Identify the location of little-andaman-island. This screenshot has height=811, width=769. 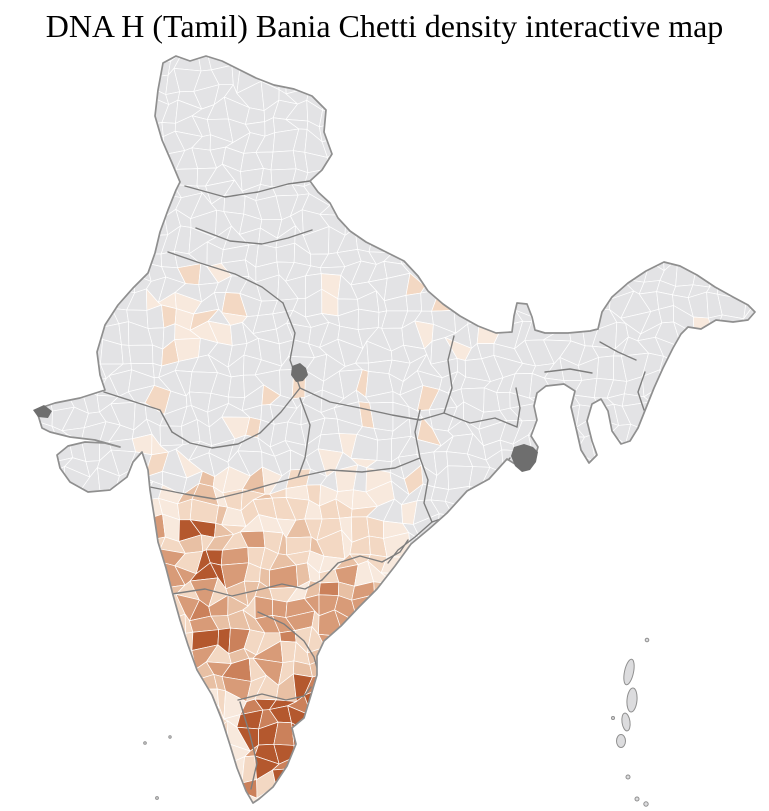
(621, 741).